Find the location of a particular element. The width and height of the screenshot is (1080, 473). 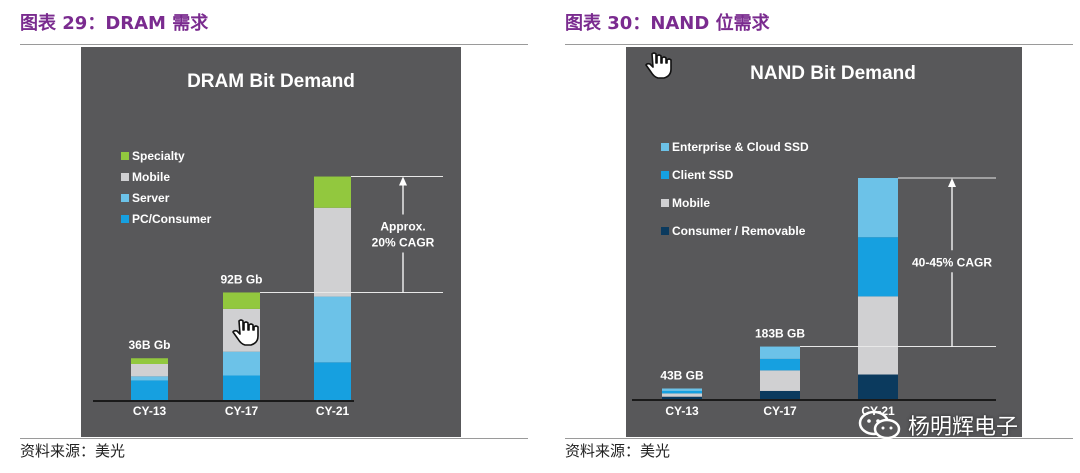

annotation-label: 20% CAGR is located at coordinates (403, 243).